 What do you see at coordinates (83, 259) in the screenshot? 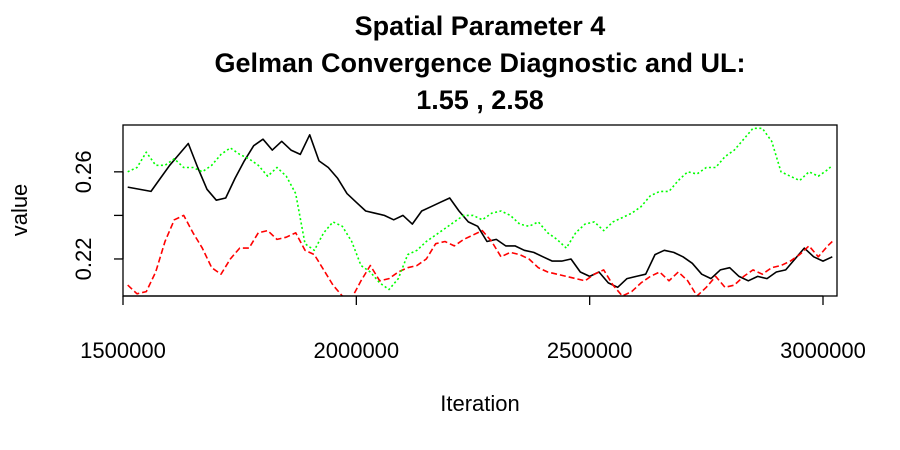
I see `y-tick-label: 0.22` at bounding box center [83, 259].